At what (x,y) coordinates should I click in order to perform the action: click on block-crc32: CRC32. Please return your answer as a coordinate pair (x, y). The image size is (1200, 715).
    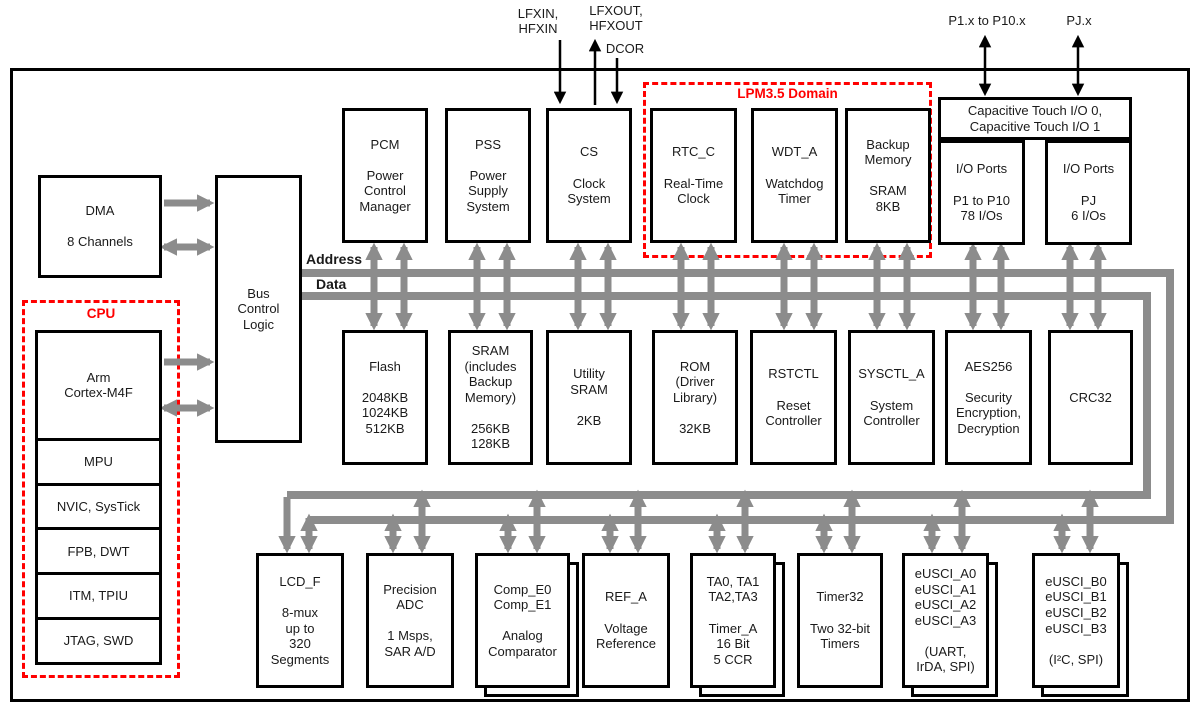
    Looking at the image, I should click on (1090, 397).